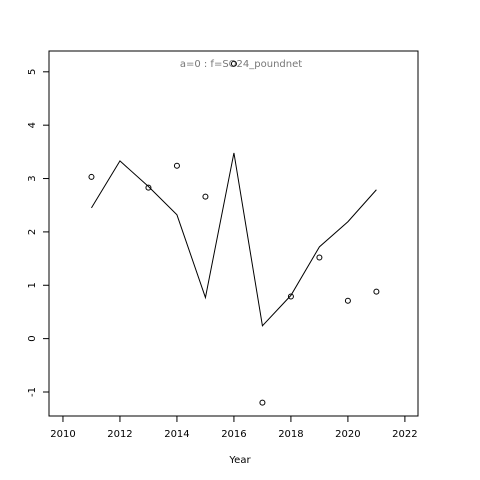  What do you see at coordinates (347, 434) in the screenshot?
I see `x-tick-label: 2020` at bounding box center [347, 434].